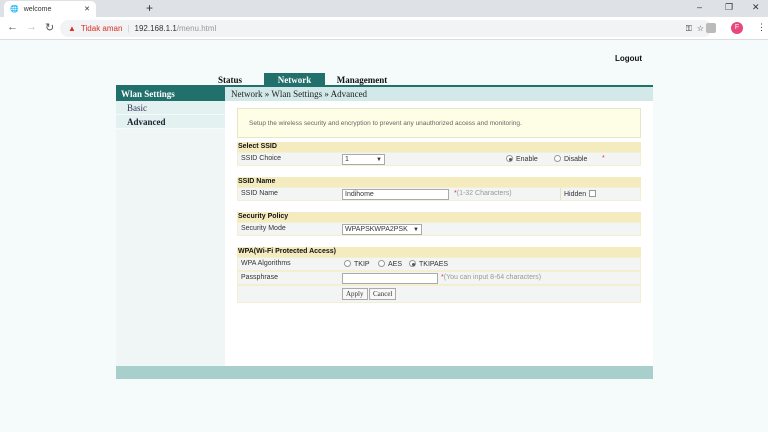 This screenshot has height=432, width=768. I want to click on tkipaes-label: TKIPAES, so click(434, 264).